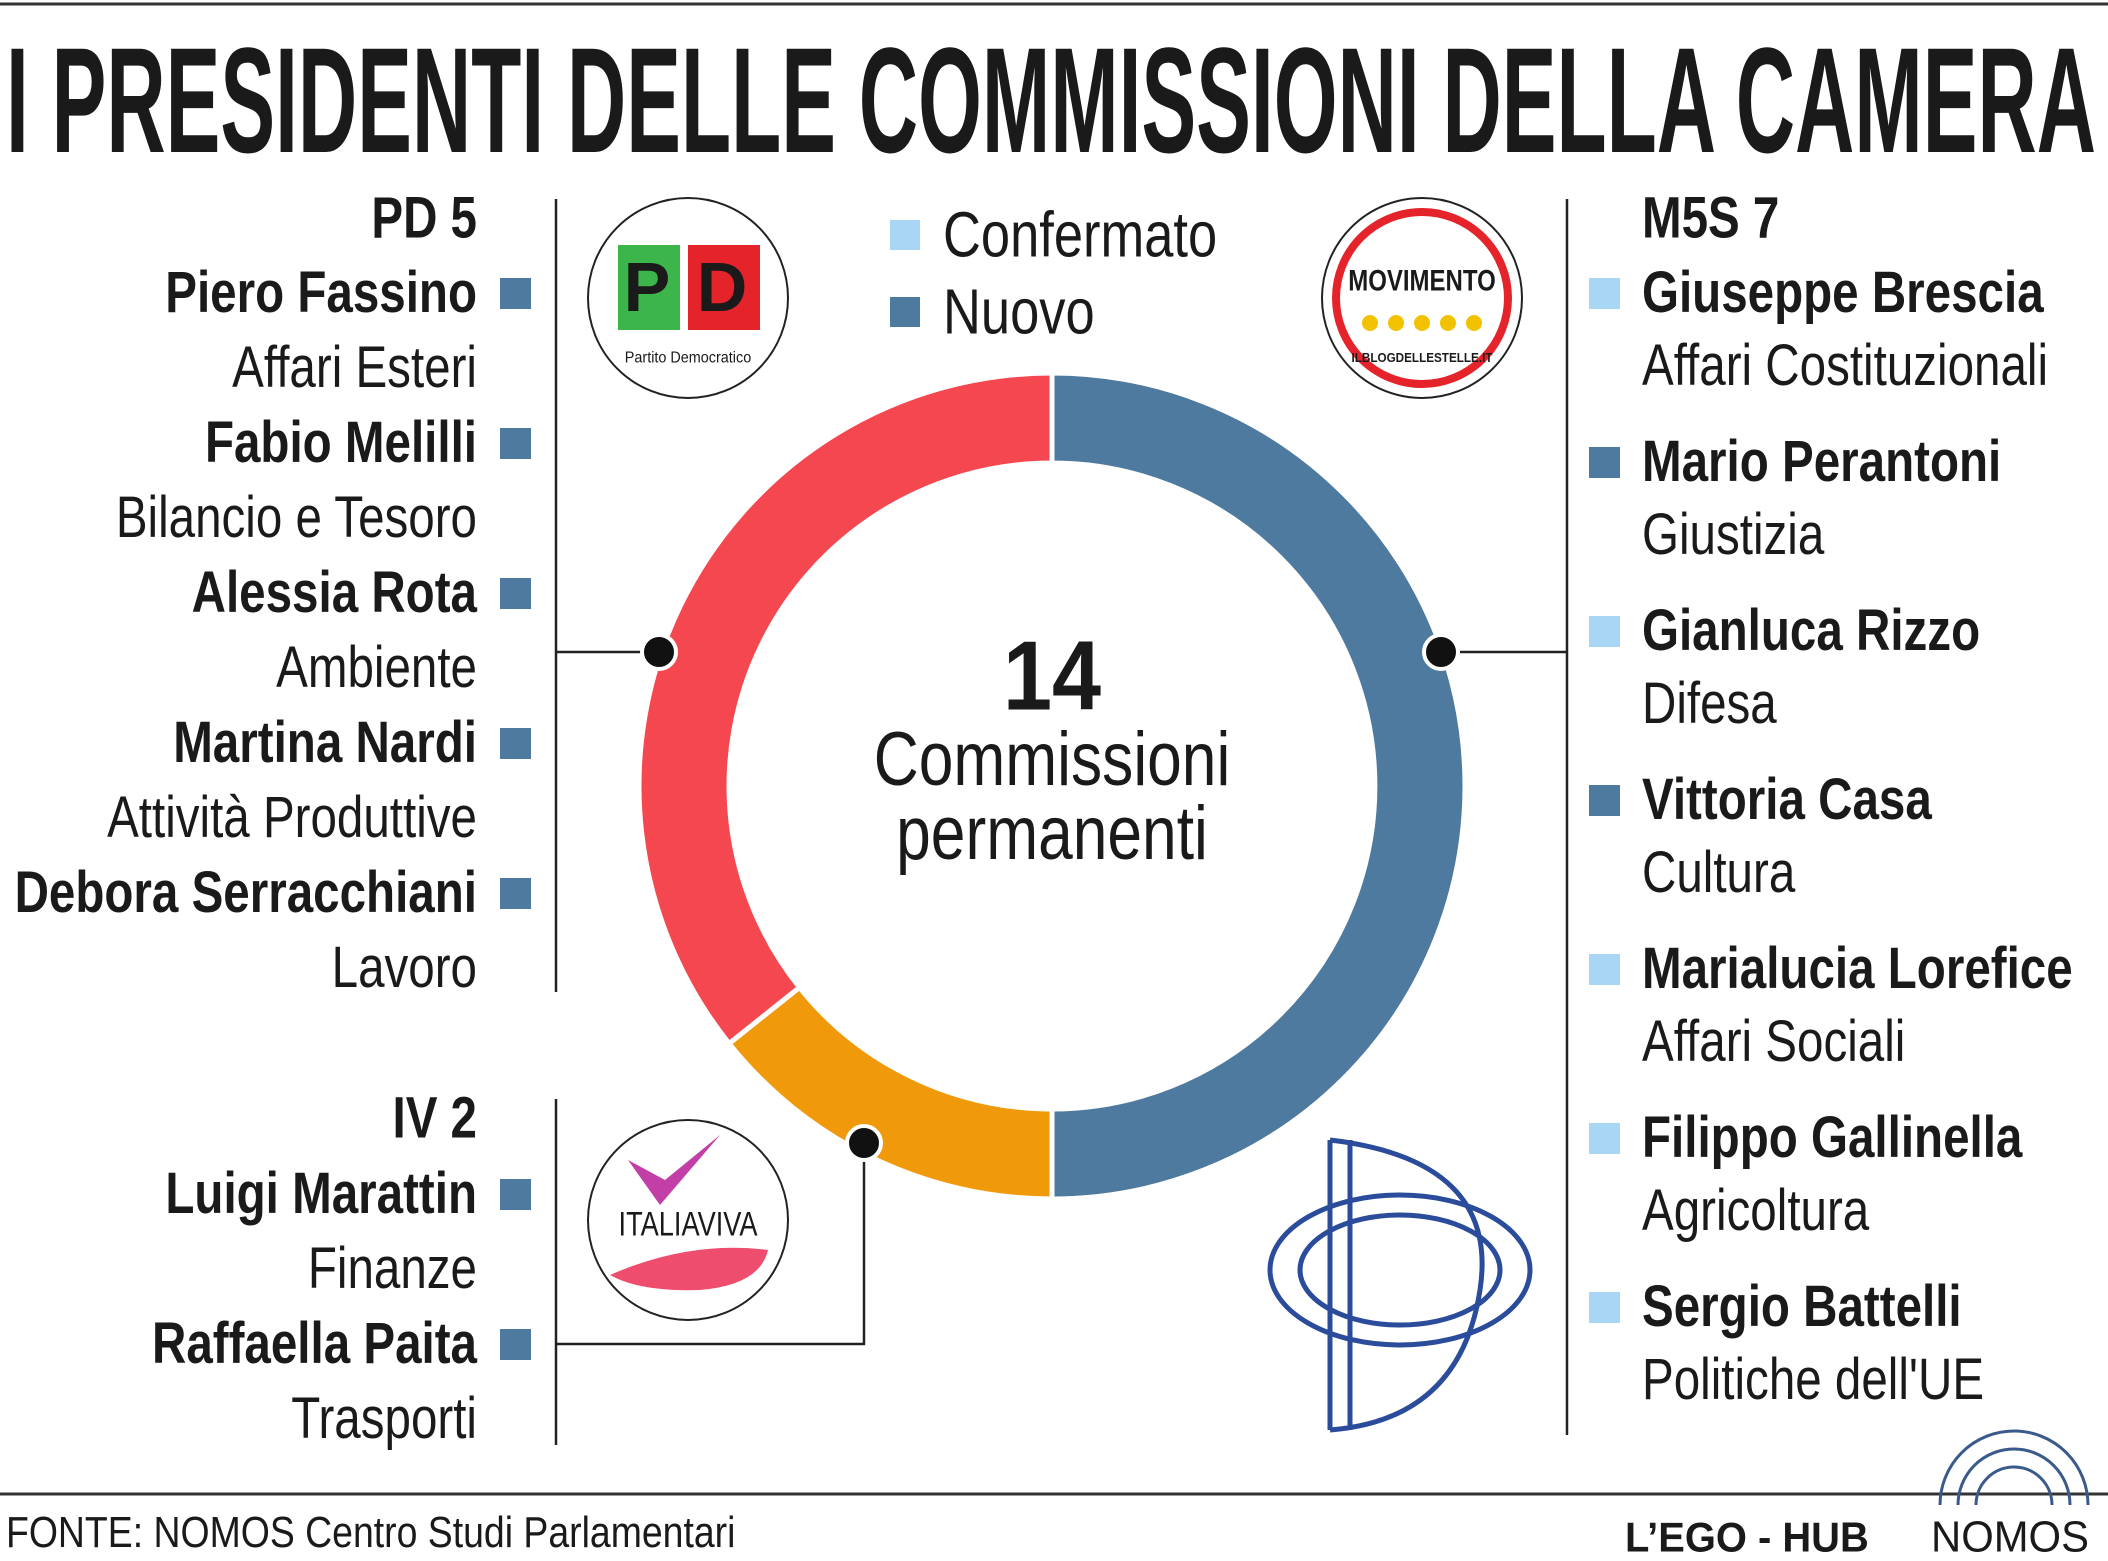  Describe the element at coordinates (1843, 293) in the screenshot. I see `member-name: Giuseppe Brescia` at that location.